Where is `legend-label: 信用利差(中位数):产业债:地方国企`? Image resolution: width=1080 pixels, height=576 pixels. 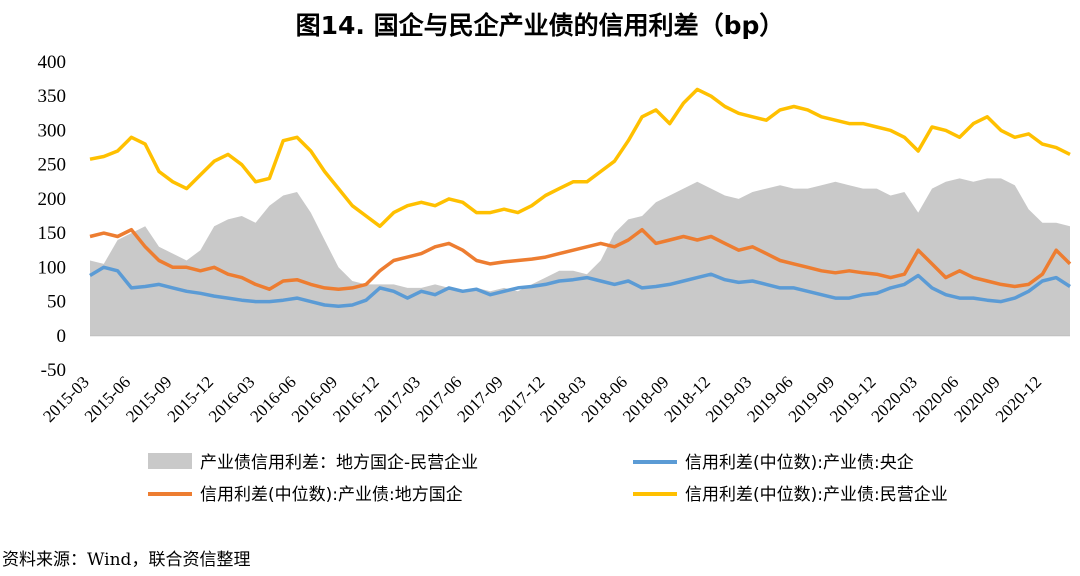
legend-label: 信用利差(中位数):产业债:地方国企 is located at coordinates (331, 495).